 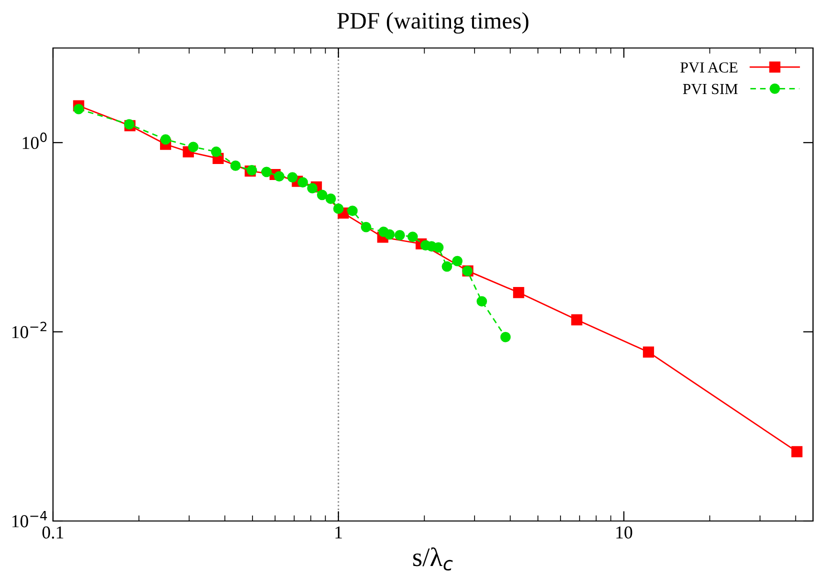 I want to click on x-tick-label: 10, so click(x=624, y=532).